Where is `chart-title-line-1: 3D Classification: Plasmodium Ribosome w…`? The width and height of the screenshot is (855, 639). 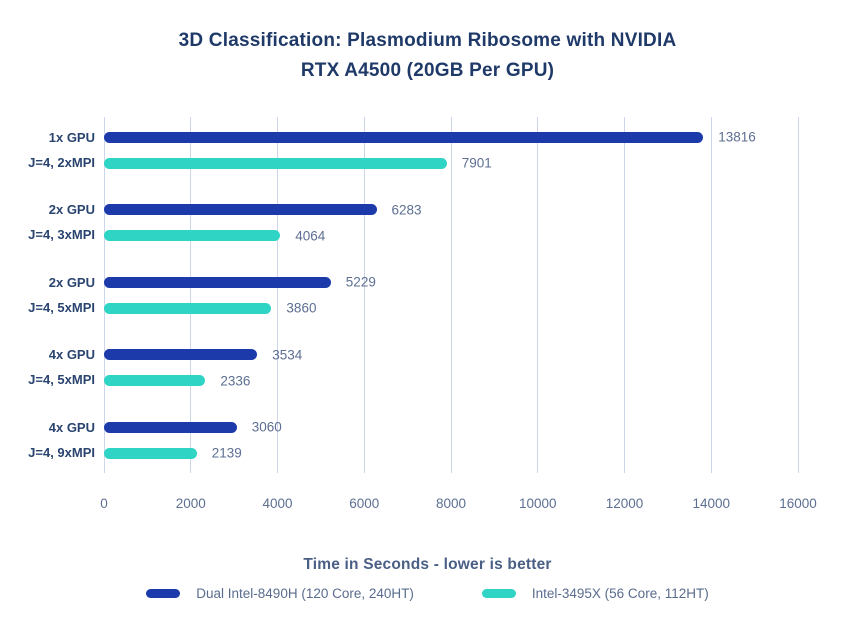
chart-title-line-1: 3D Classification: Plasmodium Ribosome w… is located at coordinates (427, 40).